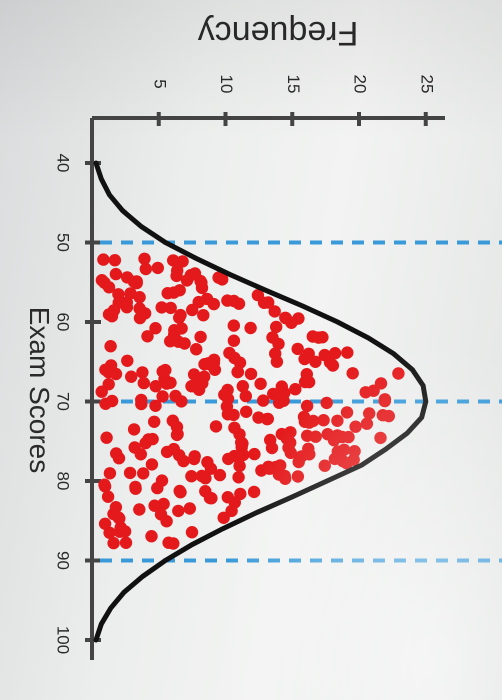  Describe the element at coordinates (63, 404) in the screenshot. I see `x-tick-labels: 40 50 60 70 80 90 100` at that location.